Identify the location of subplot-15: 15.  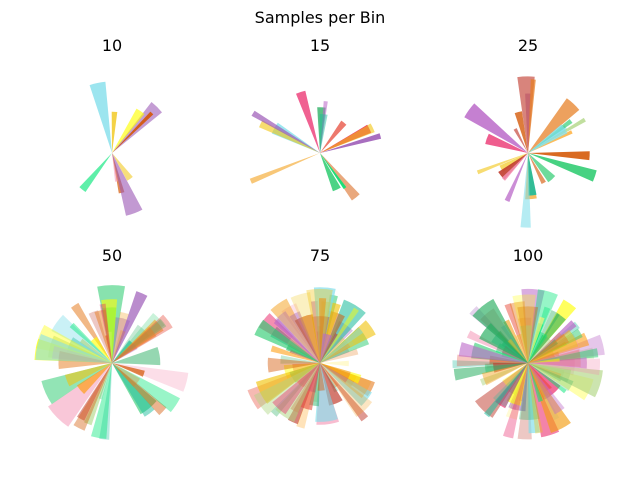
(320, 136).